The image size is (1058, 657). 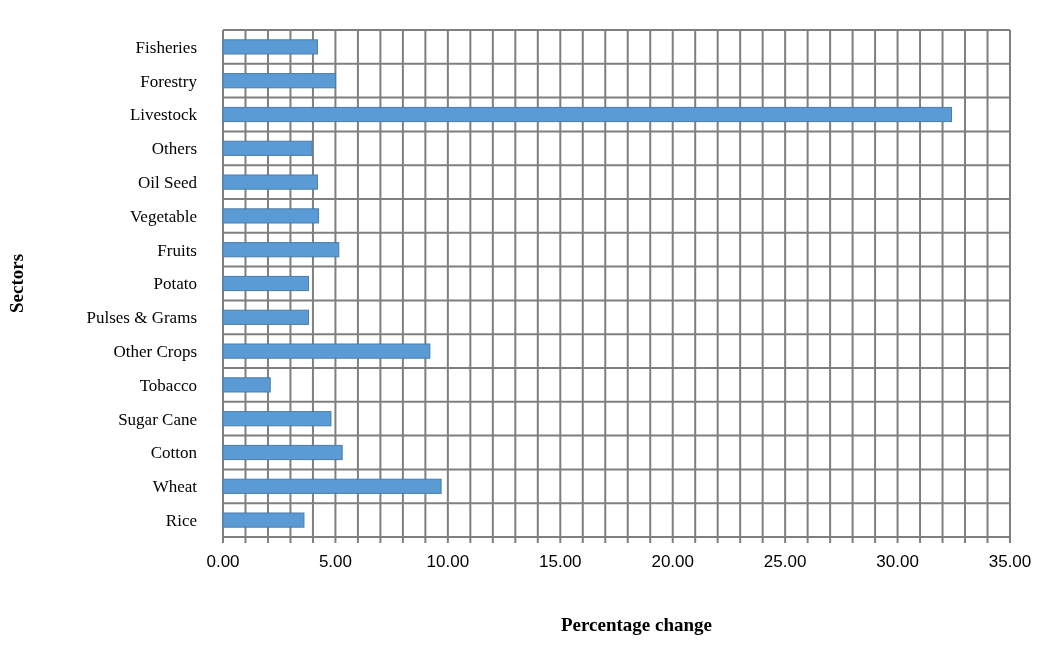 What do you see at coordinates (141, 318) in the screenshot?
I see `y-tick-label: Pulses & Grams` at bounding box center [141, 318].